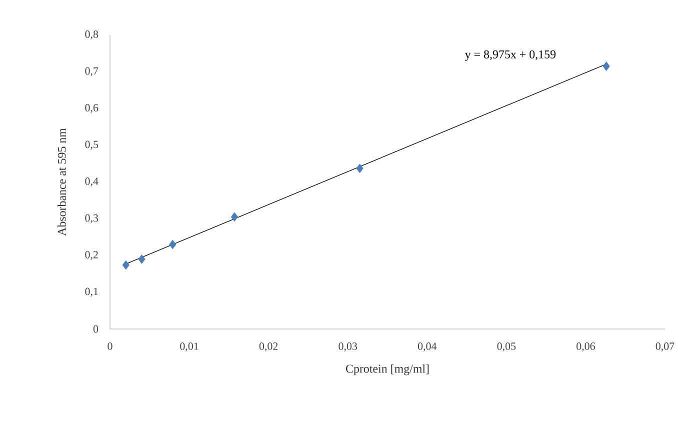 This screenshot has height=425, width=695. Describe the element at coordinates (348, 347) in the screenshot. I see `x-tick-label: 0,03` at that location.